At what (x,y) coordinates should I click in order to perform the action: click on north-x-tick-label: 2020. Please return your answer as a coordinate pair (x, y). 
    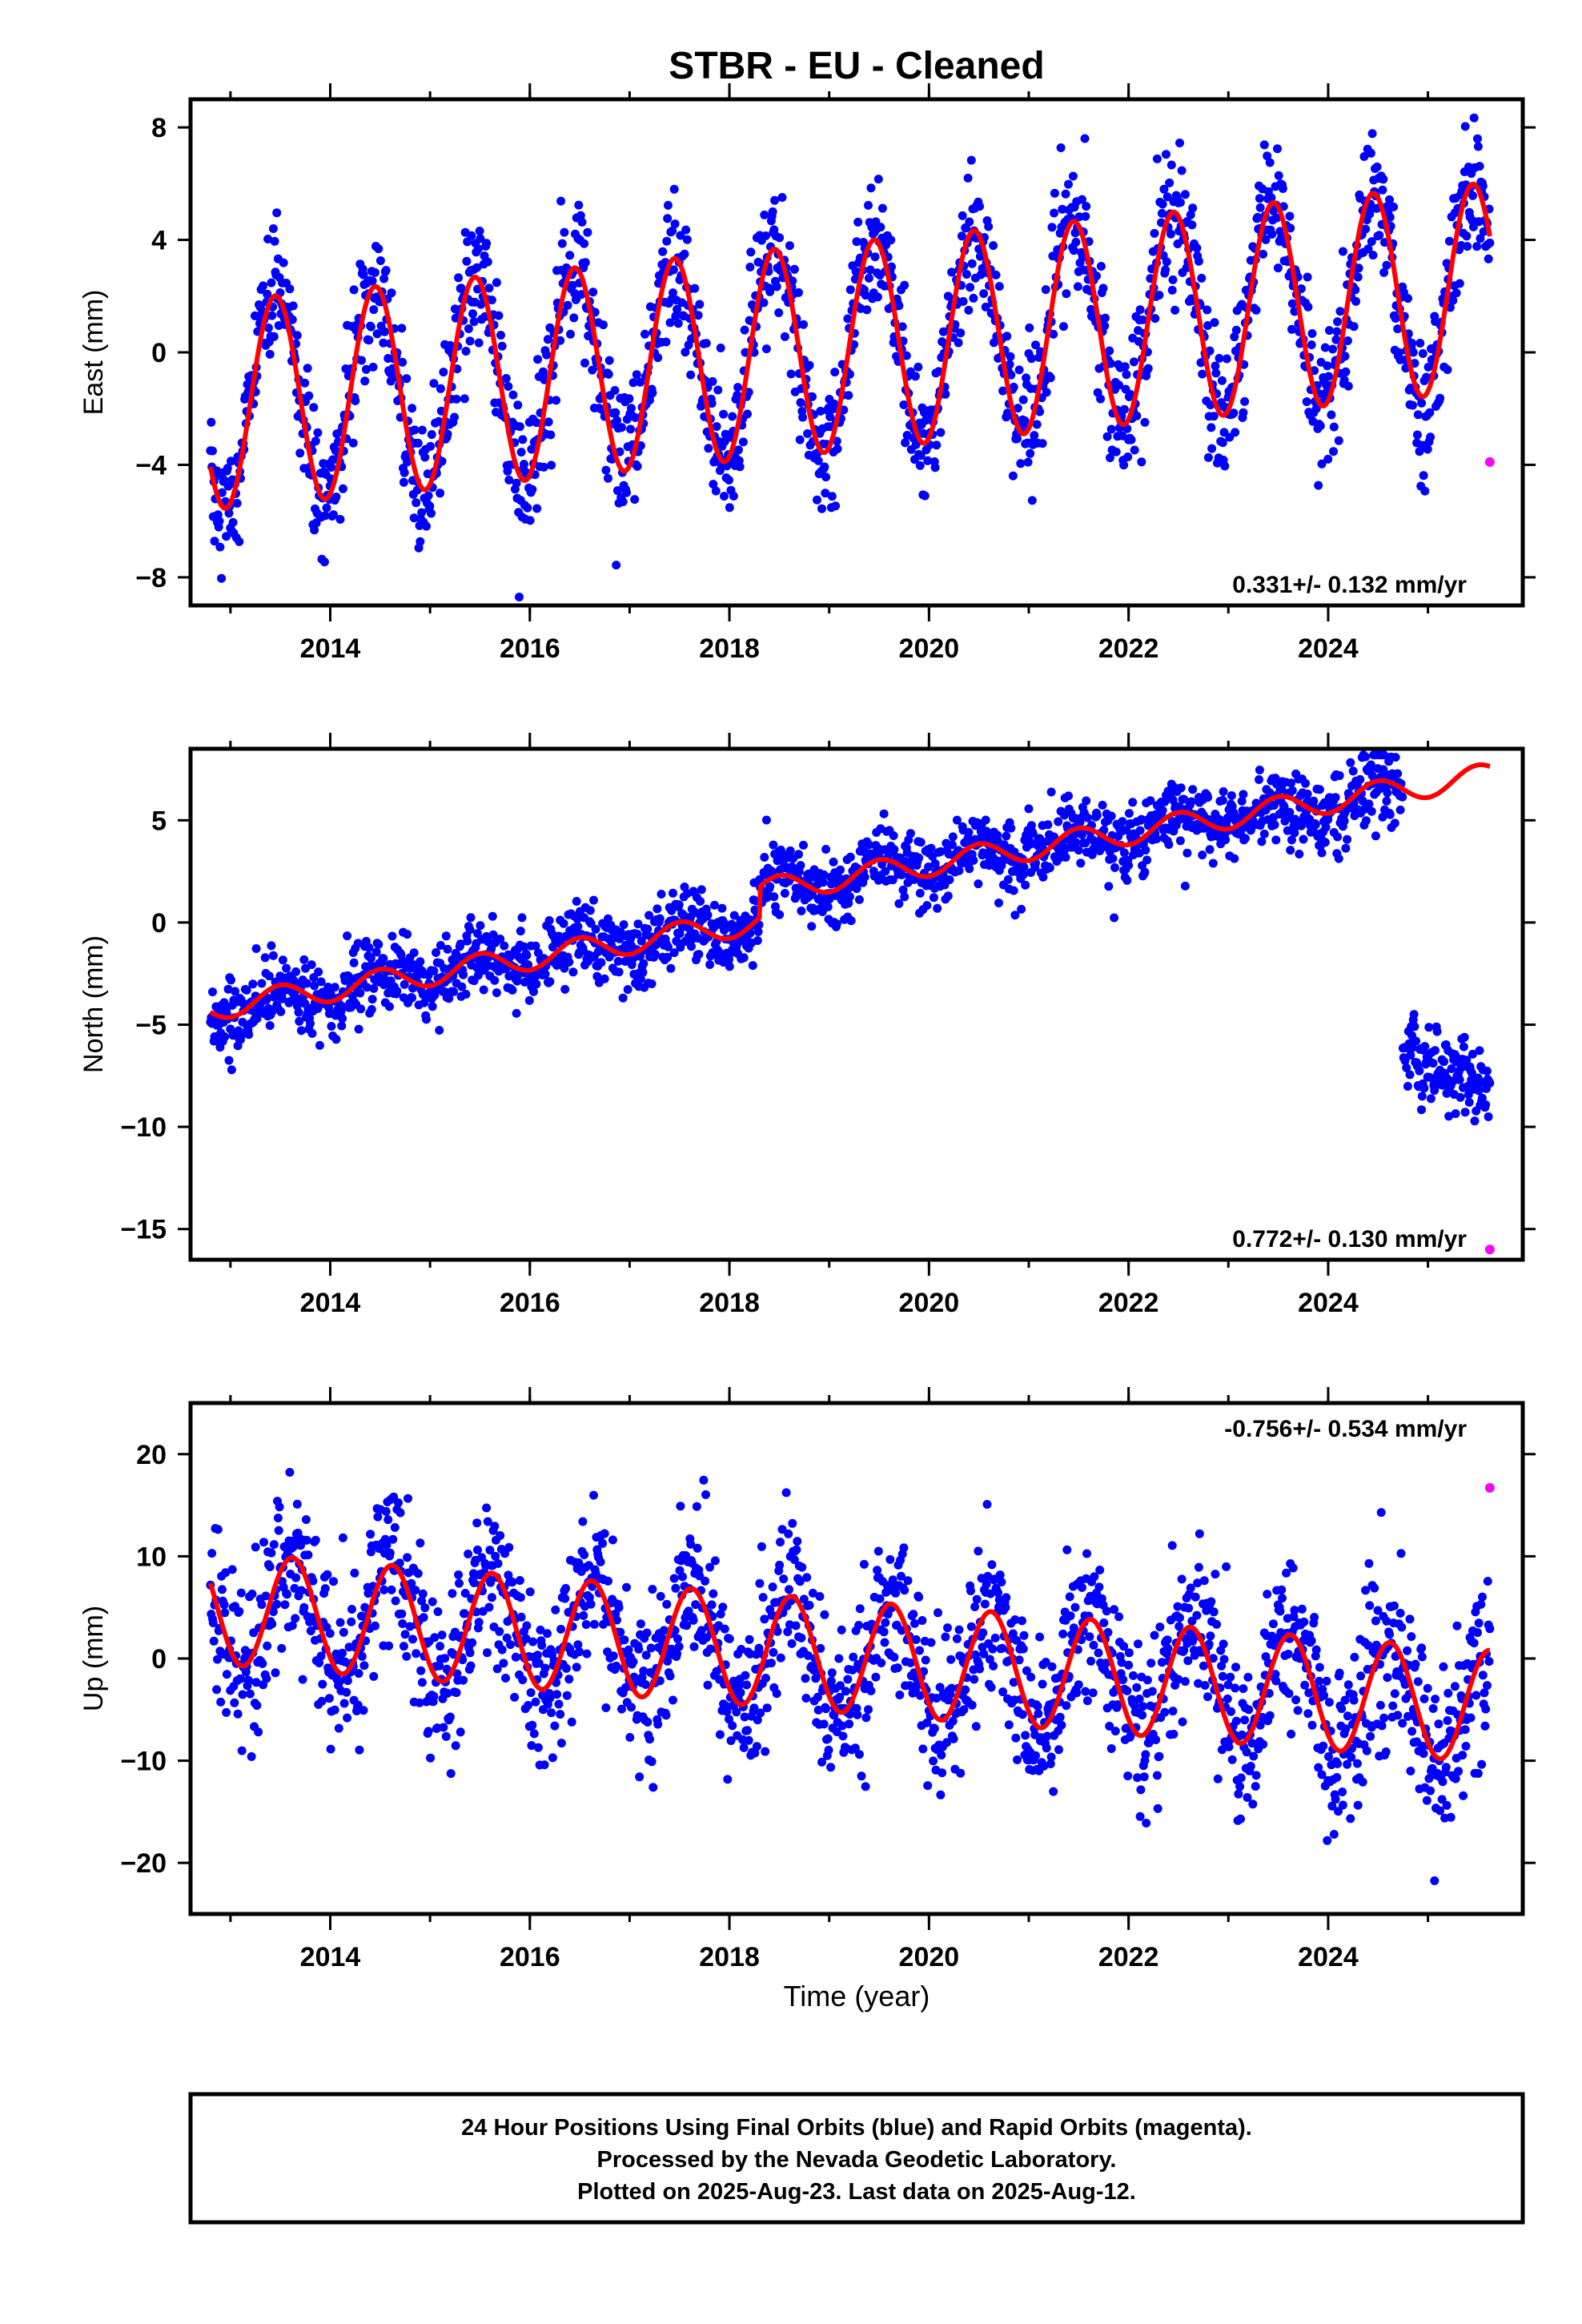
    Looking at the image, I should click on (929, 1303).